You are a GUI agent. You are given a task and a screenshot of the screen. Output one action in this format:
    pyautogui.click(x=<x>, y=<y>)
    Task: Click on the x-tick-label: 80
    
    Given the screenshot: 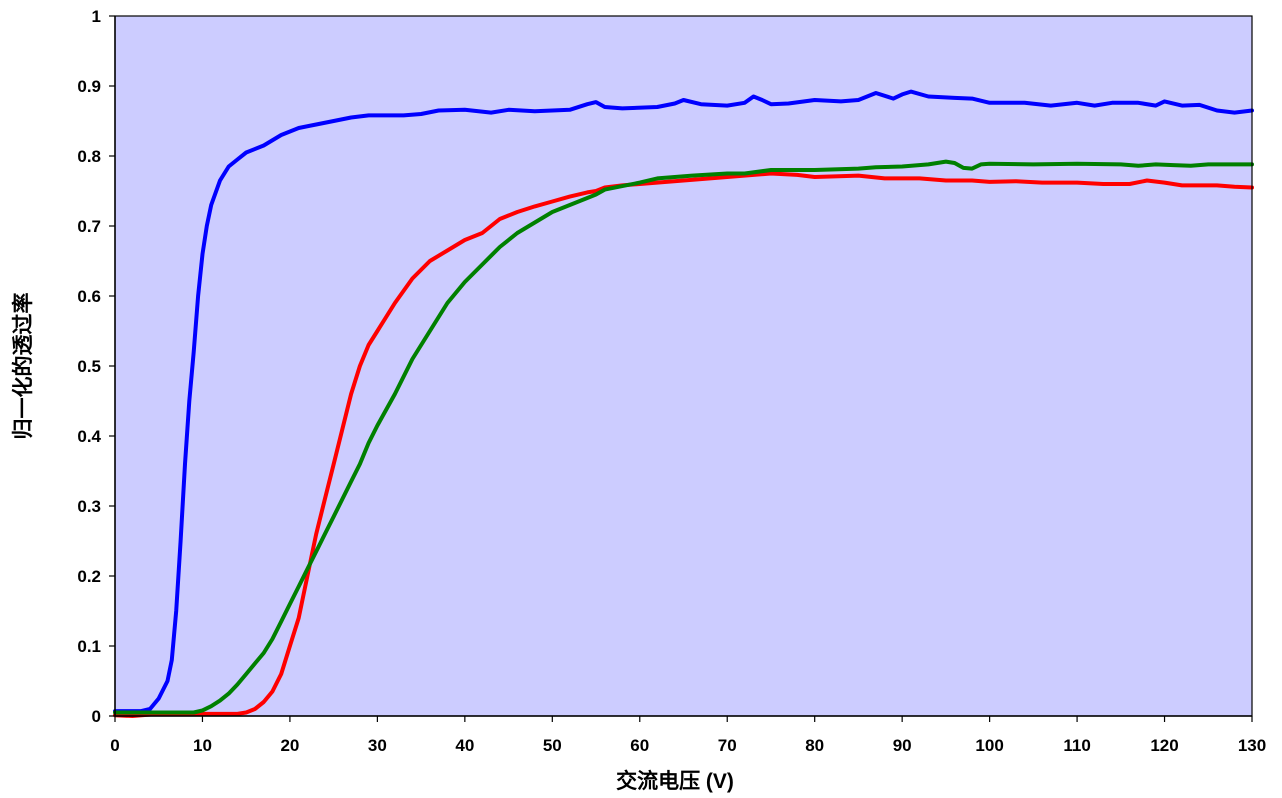 What is the action you would take?
    pyautogui.click(x=814, y=745)
    